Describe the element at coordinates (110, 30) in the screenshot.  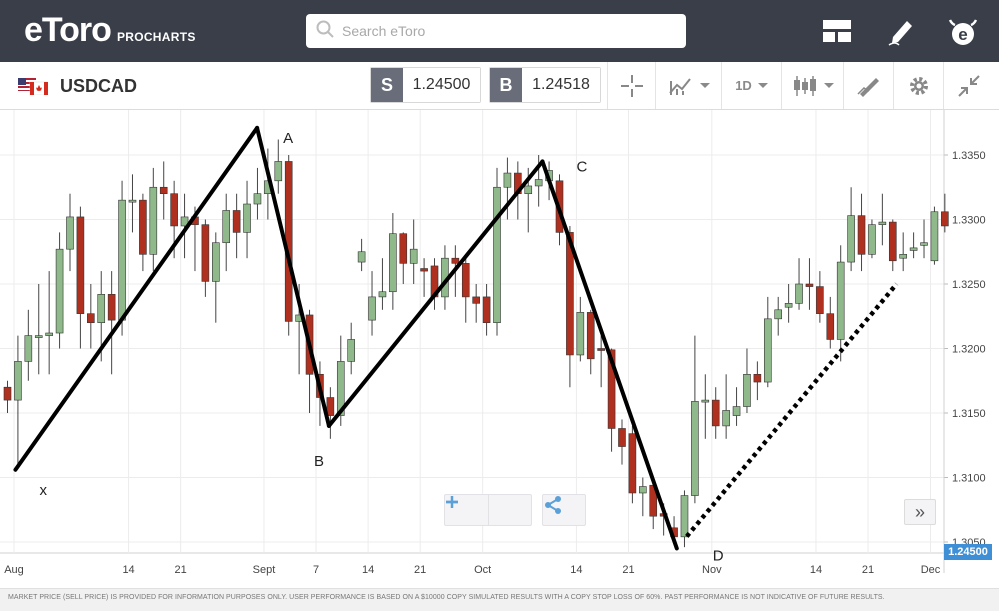
I see `etoro-logo: eToro PROCHARTS` at that location.